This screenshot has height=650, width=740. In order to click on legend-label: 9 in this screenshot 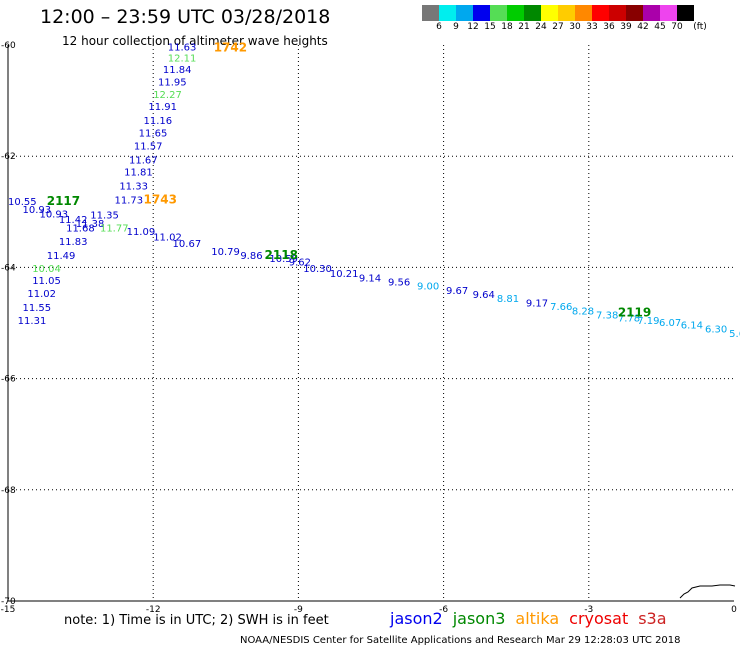, I will do `click(456, 27)`.